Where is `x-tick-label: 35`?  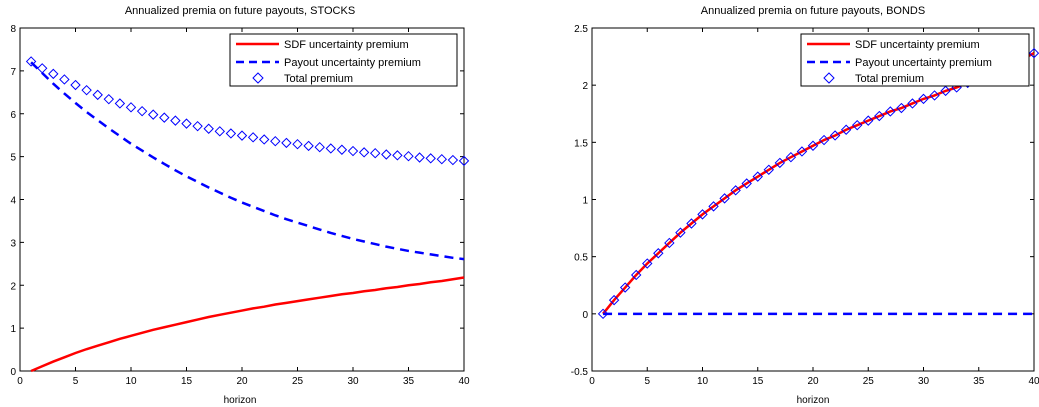 x-tick-label: 35 is located at coordinates (409, 381).